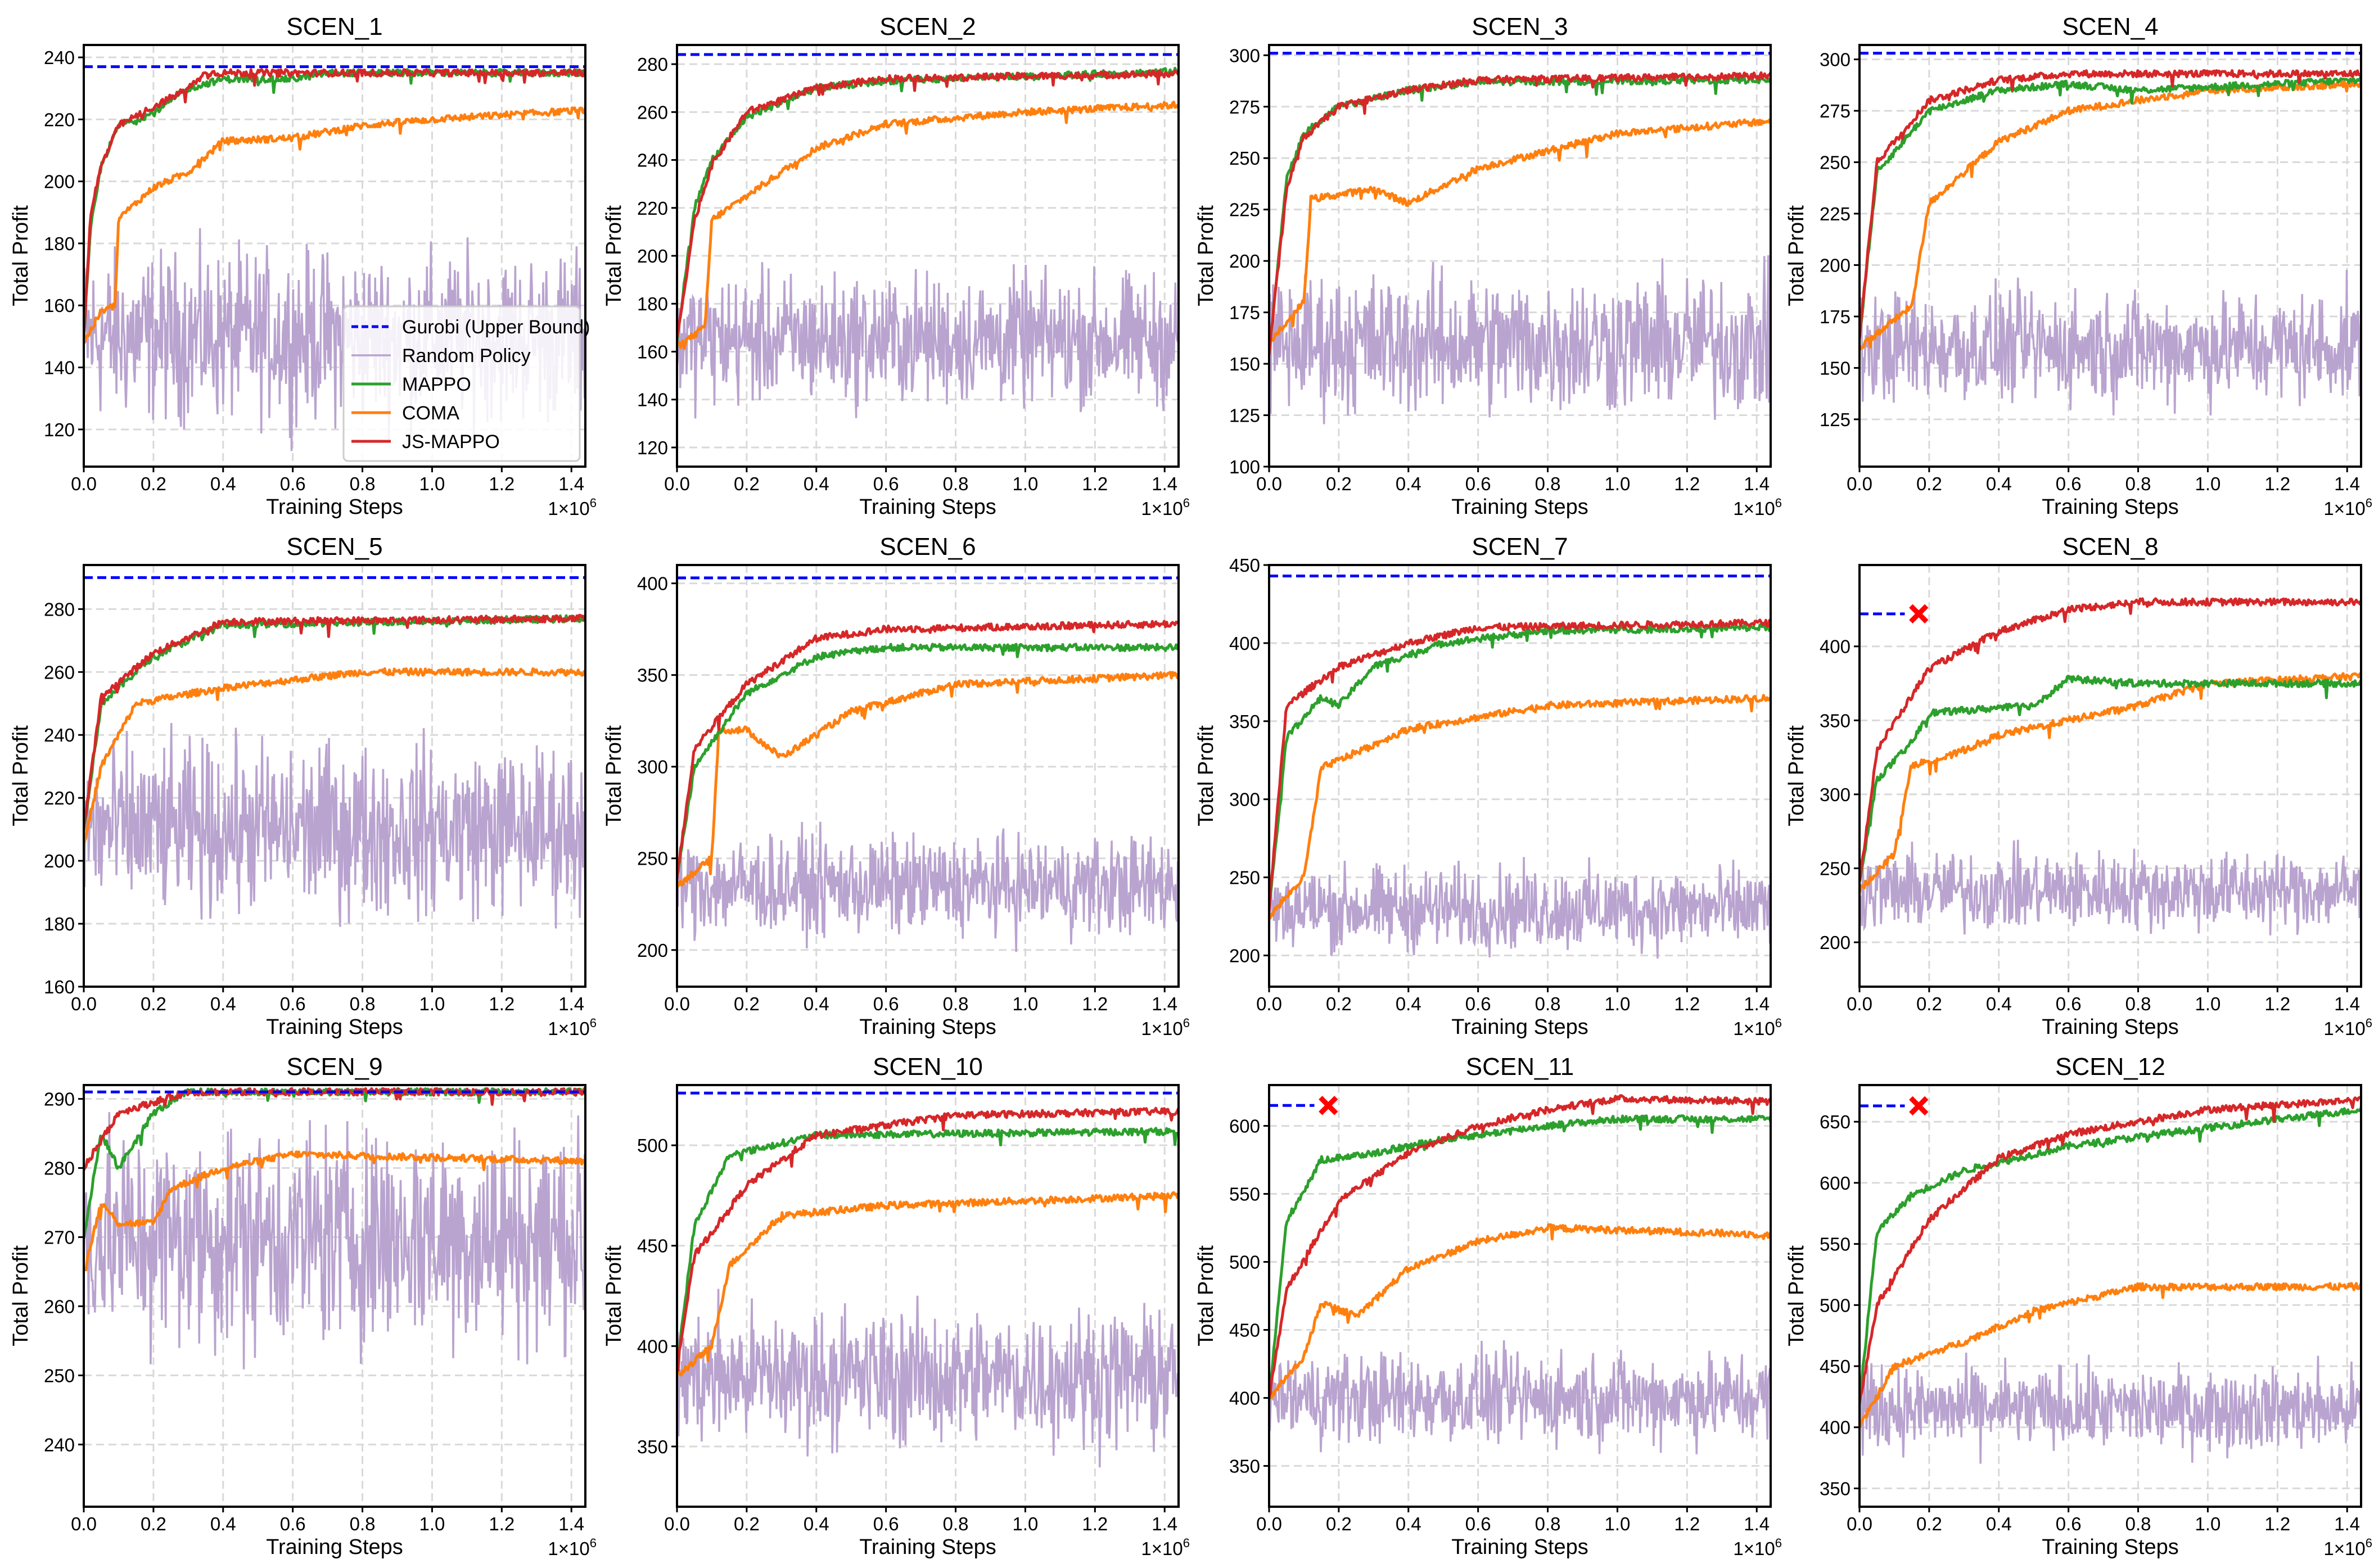  I want to click on legend-label: Random Policy, so click(467, 356).